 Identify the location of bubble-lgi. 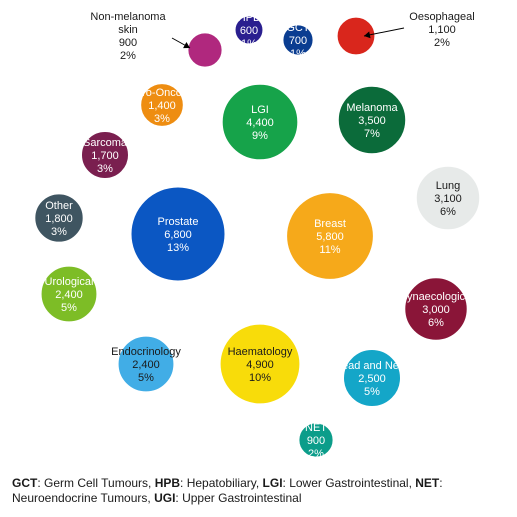
(260, 122).